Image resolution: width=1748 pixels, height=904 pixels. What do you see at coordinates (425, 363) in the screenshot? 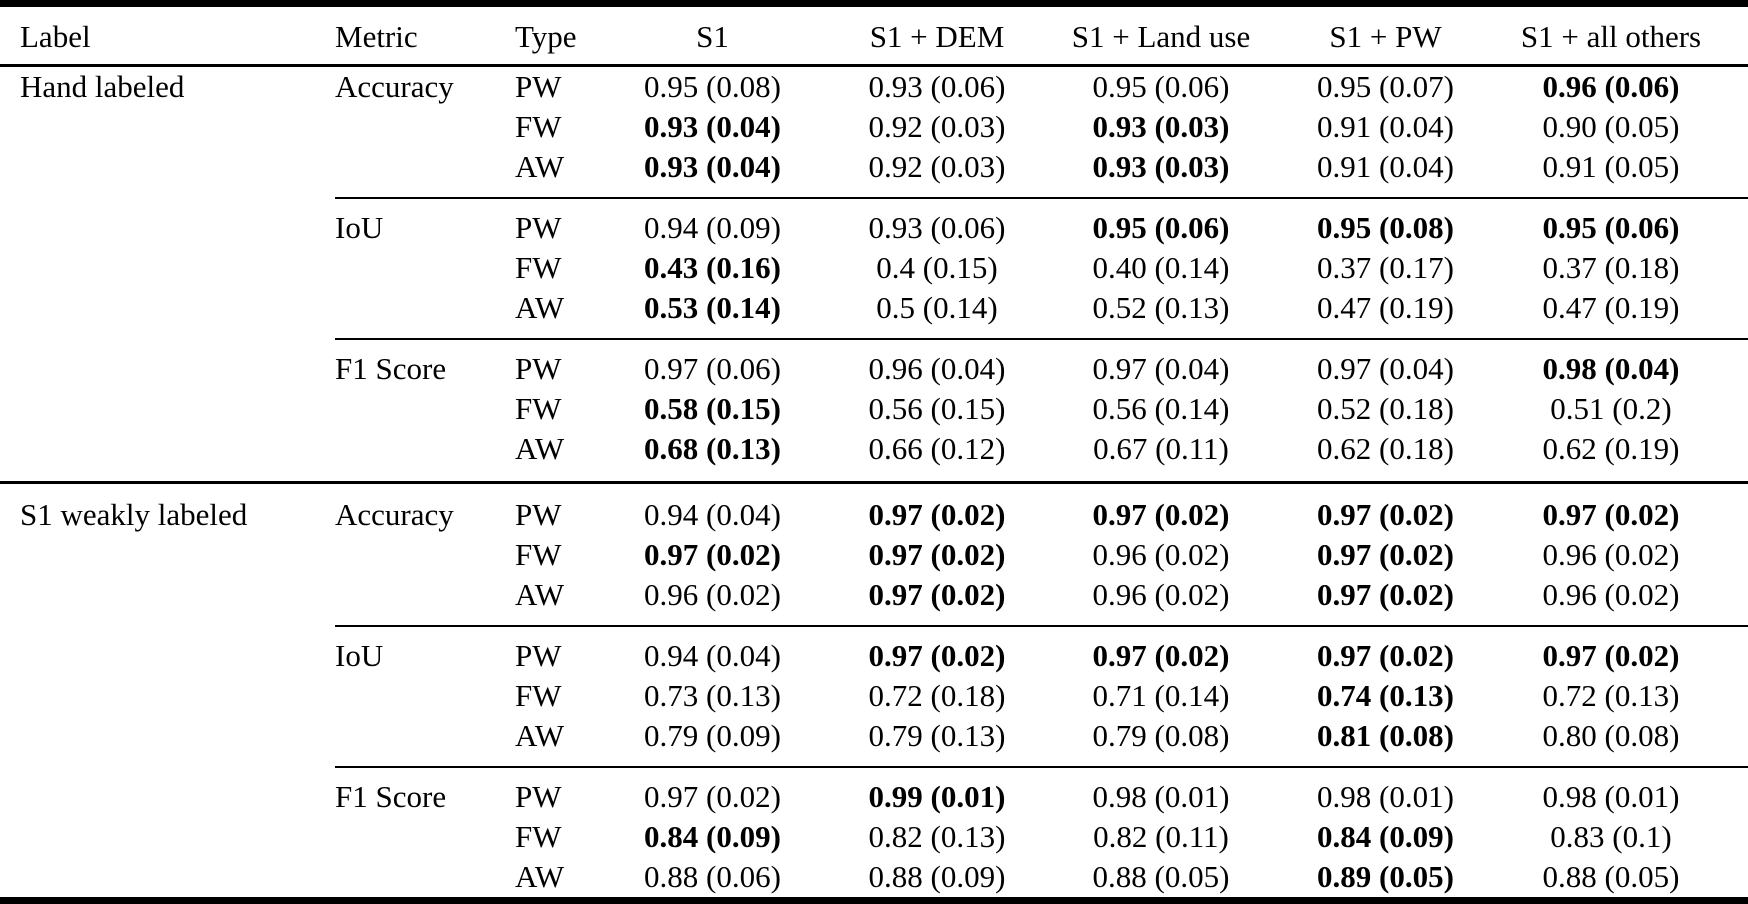
I see `metric-name-cell: F1 Score` at bounding box center [425, 363].